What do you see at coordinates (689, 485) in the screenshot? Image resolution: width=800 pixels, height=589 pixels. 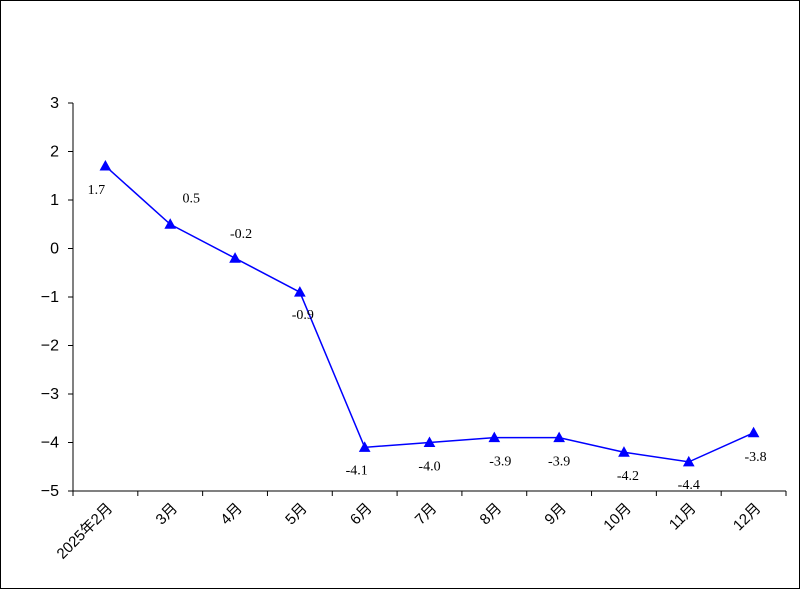 I see `data-label: -4.4` at bounding box center [689, 485].